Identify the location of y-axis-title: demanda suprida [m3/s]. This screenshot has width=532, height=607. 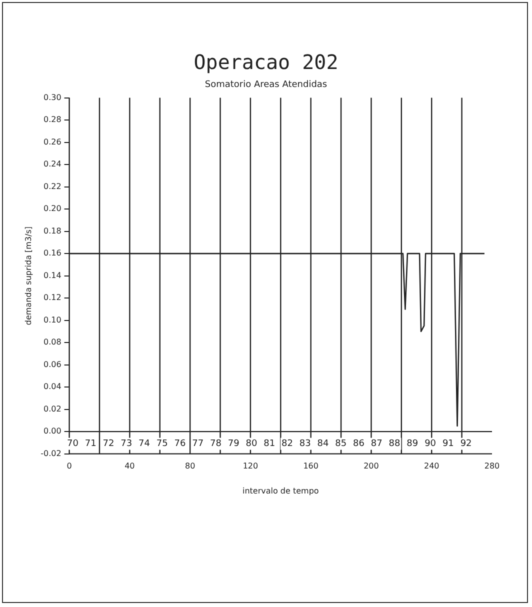
(28, 276).